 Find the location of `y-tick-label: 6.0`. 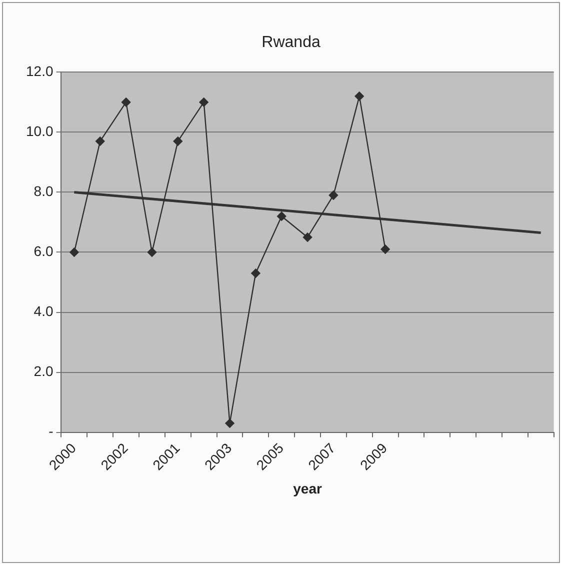

y-tick-label: 6.0 is located at coordinates (44, 251).